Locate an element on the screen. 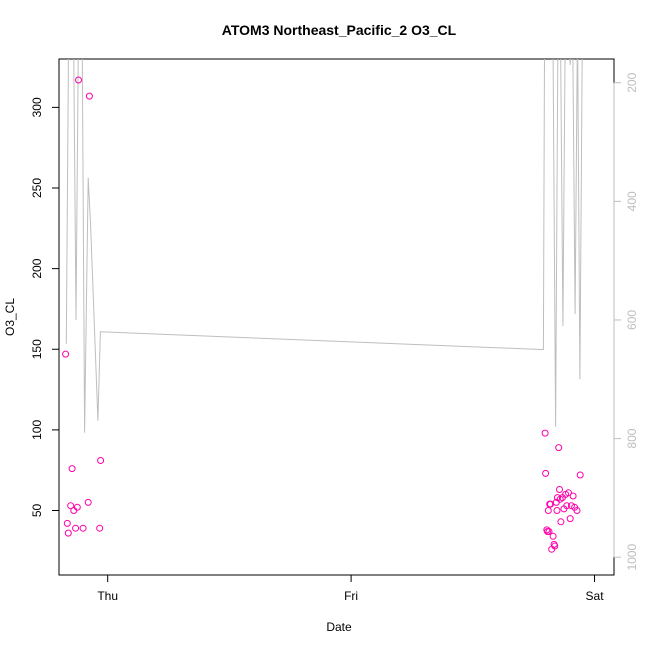 This screenshot has width=650, height=650. x-tick-label: Sat is located at coordinates (595, 596).